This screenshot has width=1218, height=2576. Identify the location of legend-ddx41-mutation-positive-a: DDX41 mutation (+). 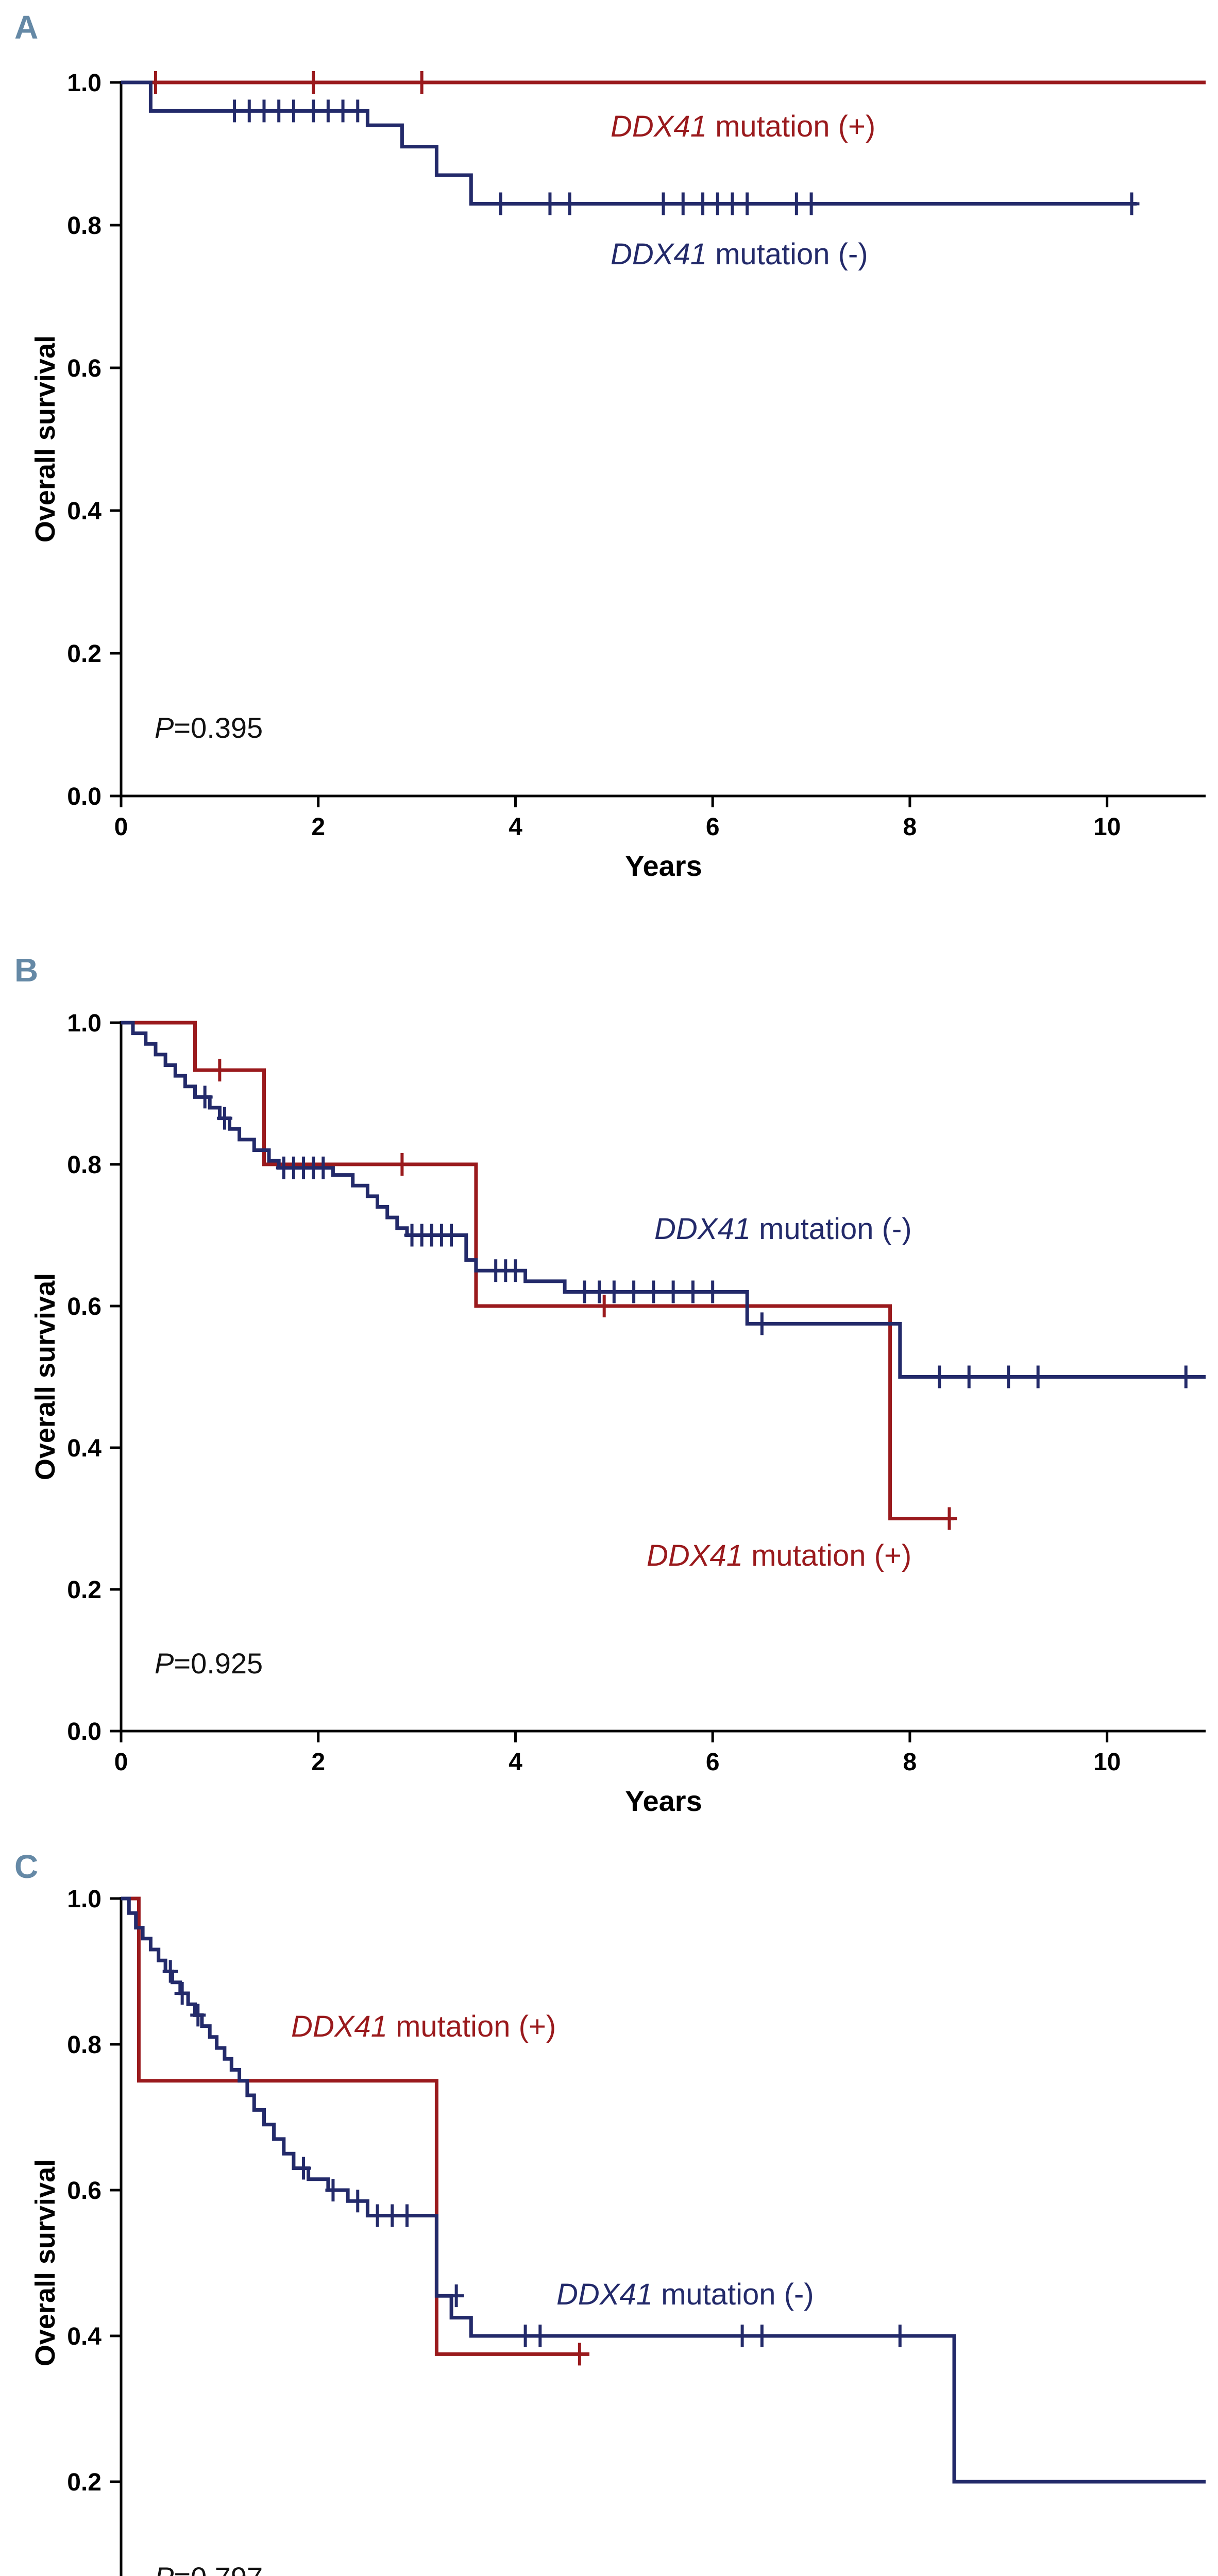
(743, 127).